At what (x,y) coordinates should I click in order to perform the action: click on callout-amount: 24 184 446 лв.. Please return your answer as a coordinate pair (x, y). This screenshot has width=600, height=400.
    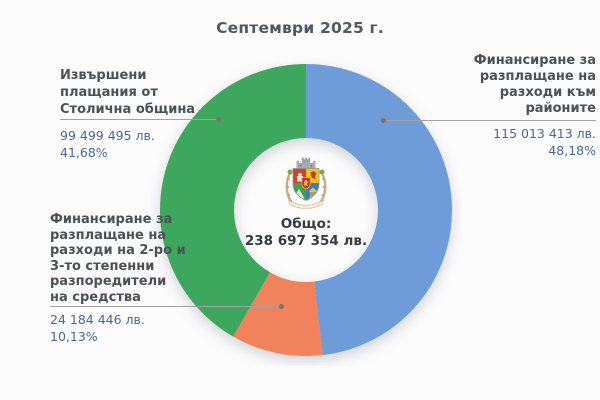
    Looking at the image, I should click on (97, 319).